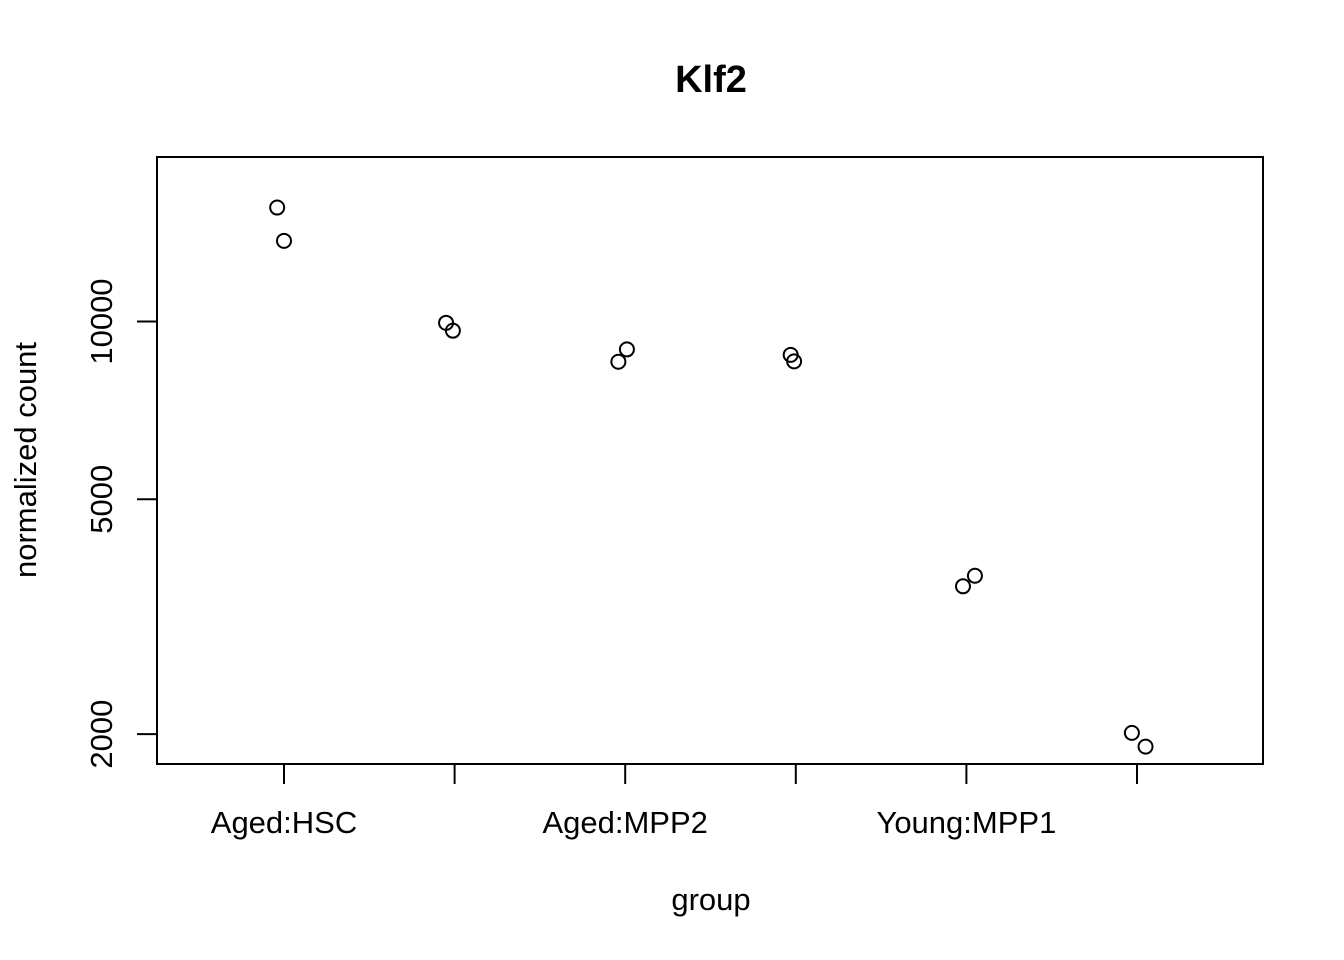 The width and height of the screenshot is (1344, 960). Describe the element at coordinates (25, 460) in the screenshot. I see `y-axis-label: normalized count` at that location.